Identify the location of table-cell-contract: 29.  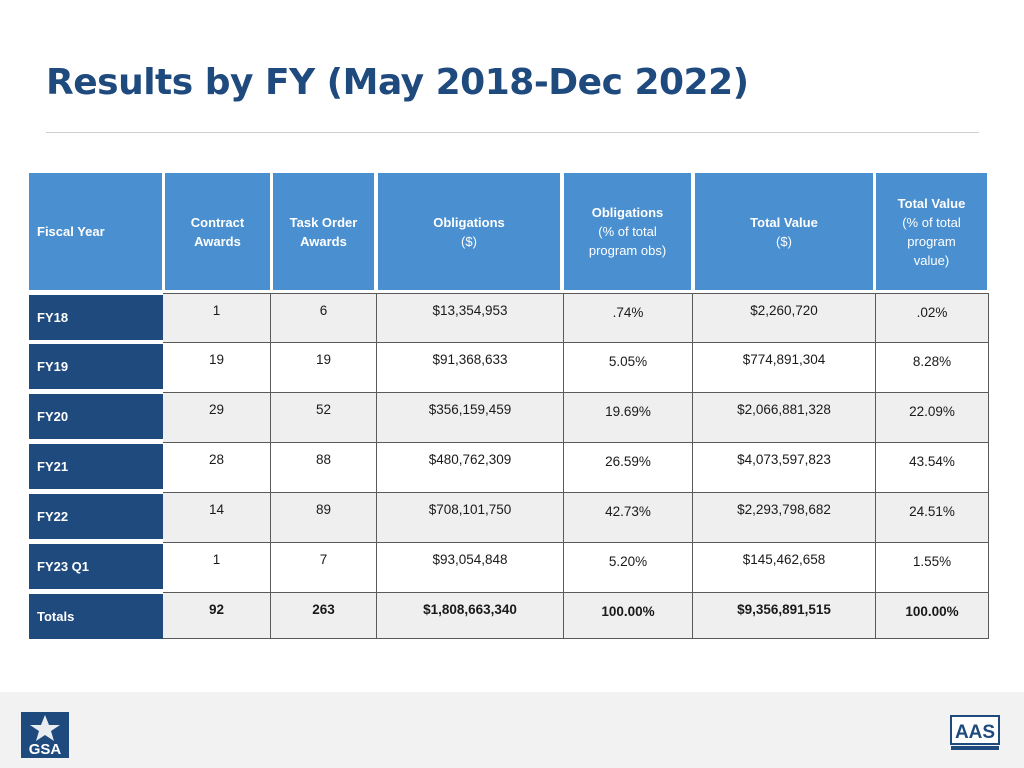
(217, 417).